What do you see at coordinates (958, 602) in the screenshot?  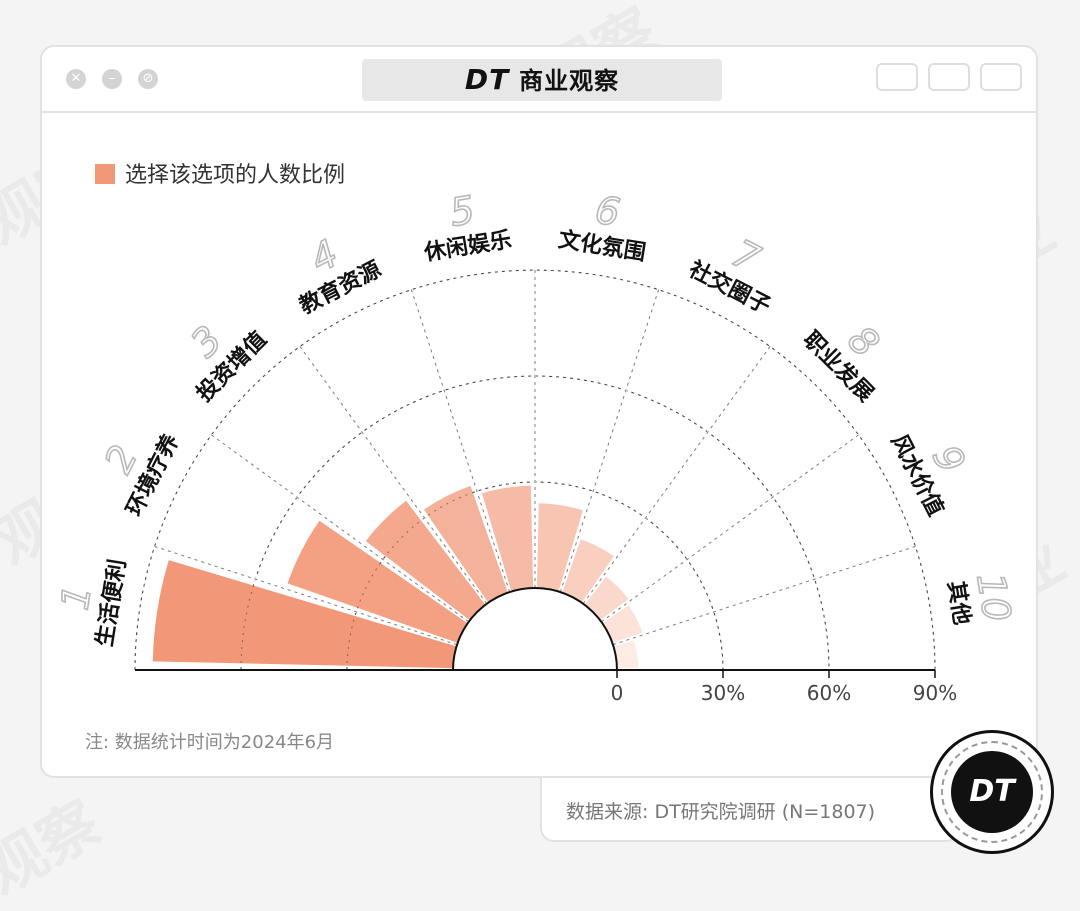 I see `category-label-10: 其他` at bounding box center [958, 602].